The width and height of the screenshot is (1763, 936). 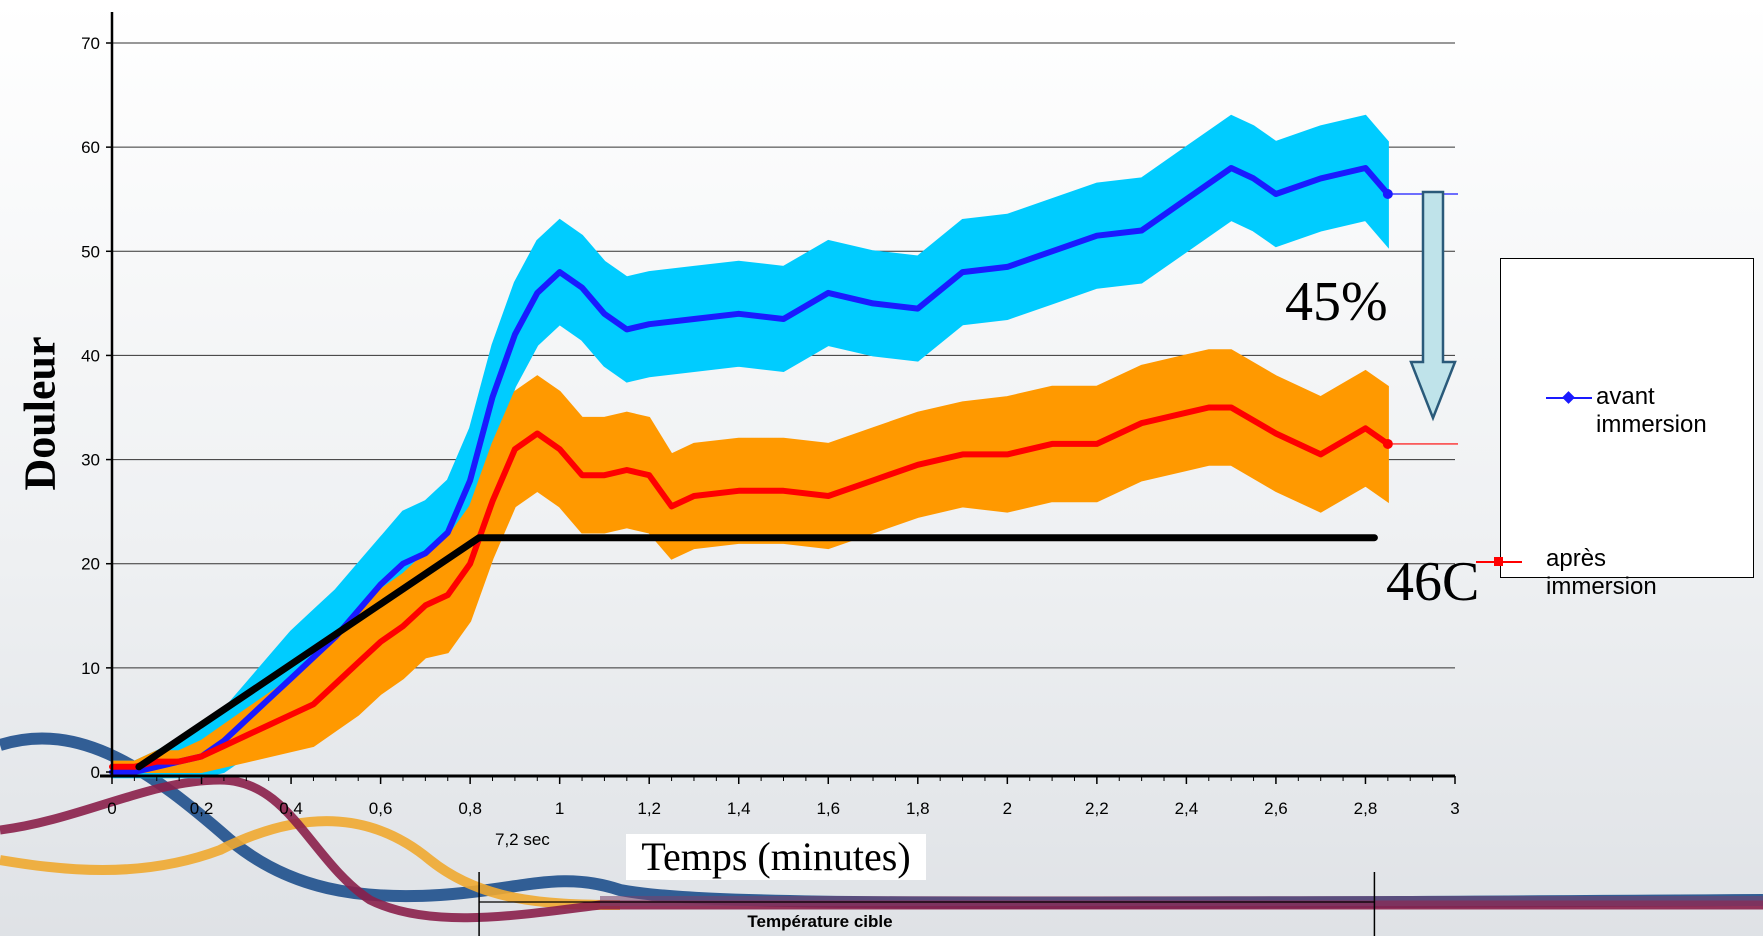 What do you see at coordinates (1601, 572) in the screenshot?
I see `legend-label-apres: après immersion` at bounding box center [1601, 572].